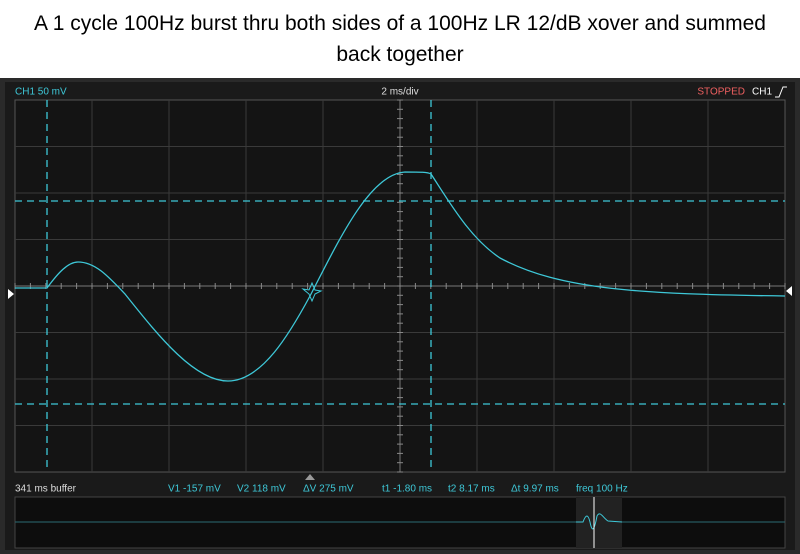  Describe the element at coordinates (471, 489) in the screenshot. I see `measure-t2: t2 8.17 ms` at that location.